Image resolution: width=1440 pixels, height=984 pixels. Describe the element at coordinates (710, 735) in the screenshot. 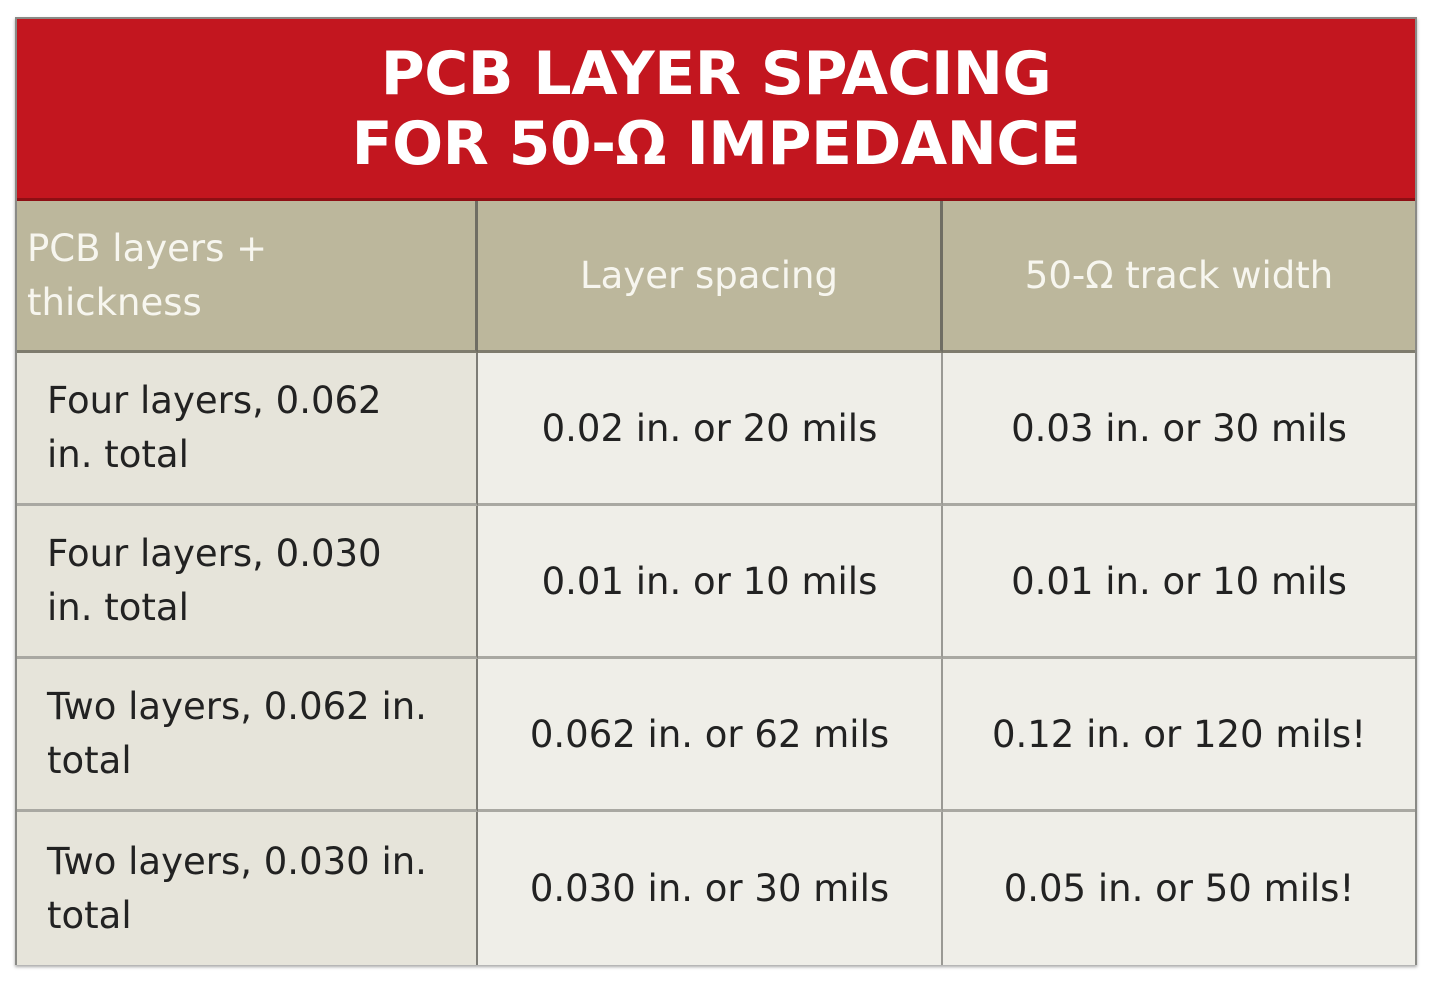

I see `table-row-3-spacing: 0.062 in. or 62 mils` at that location.